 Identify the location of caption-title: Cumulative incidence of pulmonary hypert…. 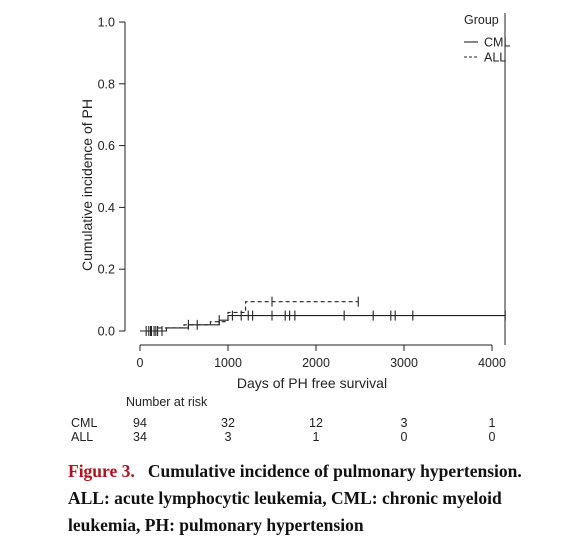
(334, 471).